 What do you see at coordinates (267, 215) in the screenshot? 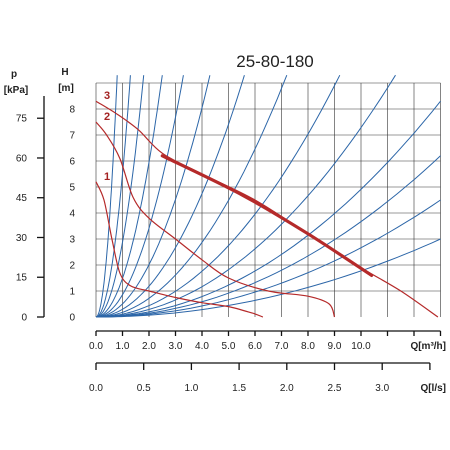
I see `pump-curve-operating-segment` at bounding box center [267, 215].